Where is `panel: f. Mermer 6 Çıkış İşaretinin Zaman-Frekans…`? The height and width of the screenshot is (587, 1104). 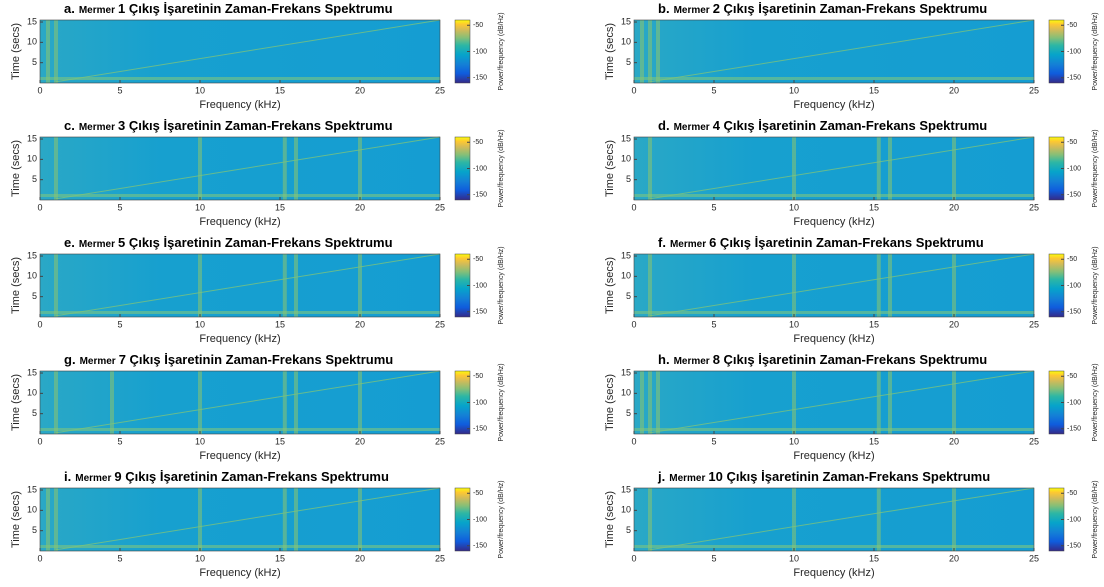
panel: f. Mermer 6 Çıkış İşaretinin Zaman-Frekans… is located at coordinates (851, 289).